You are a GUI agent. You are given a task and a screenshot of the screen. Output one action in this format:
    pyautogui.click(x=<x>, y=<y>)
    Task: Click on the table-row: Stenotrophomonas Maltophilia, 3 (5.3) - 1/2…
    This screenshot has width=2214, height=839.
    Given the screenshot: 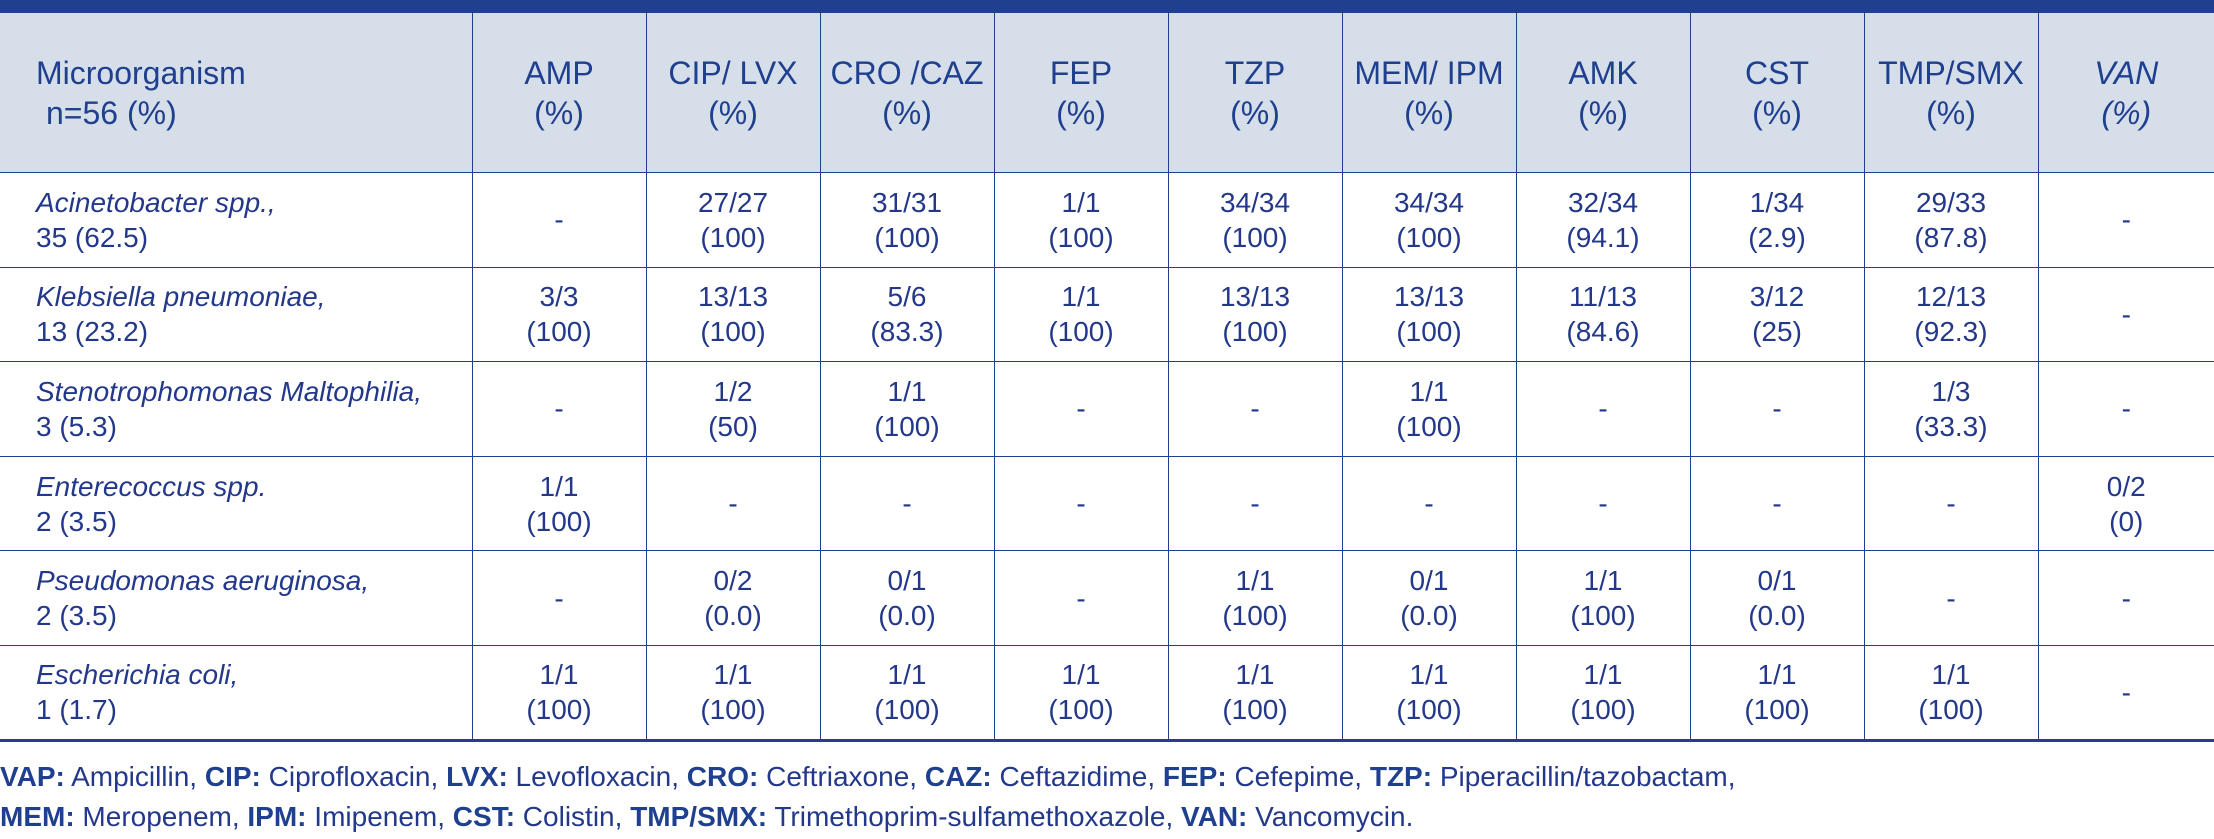 What is the action you would take?
    pyautogui.click(x=1107, y=409)
    